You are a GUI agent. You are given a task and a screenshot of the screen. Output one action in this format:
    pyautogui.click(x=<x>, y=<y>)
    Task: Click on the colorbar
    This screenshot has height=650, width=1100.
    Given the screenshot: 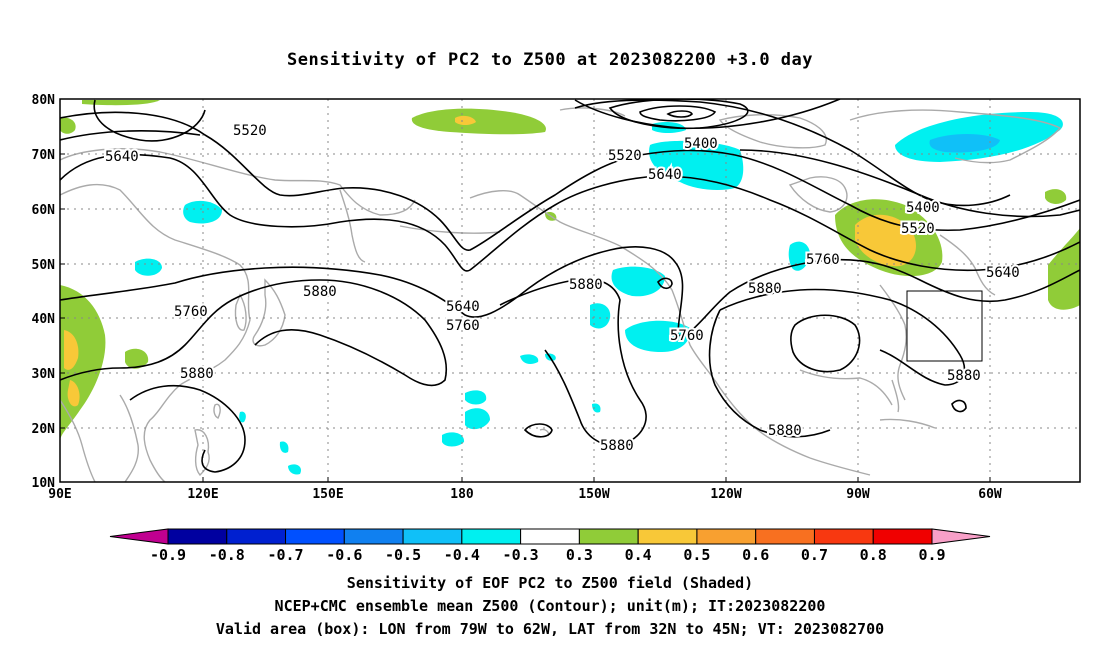 What is the action you would take?
    pyautogui.click(x=550, y=536)
    